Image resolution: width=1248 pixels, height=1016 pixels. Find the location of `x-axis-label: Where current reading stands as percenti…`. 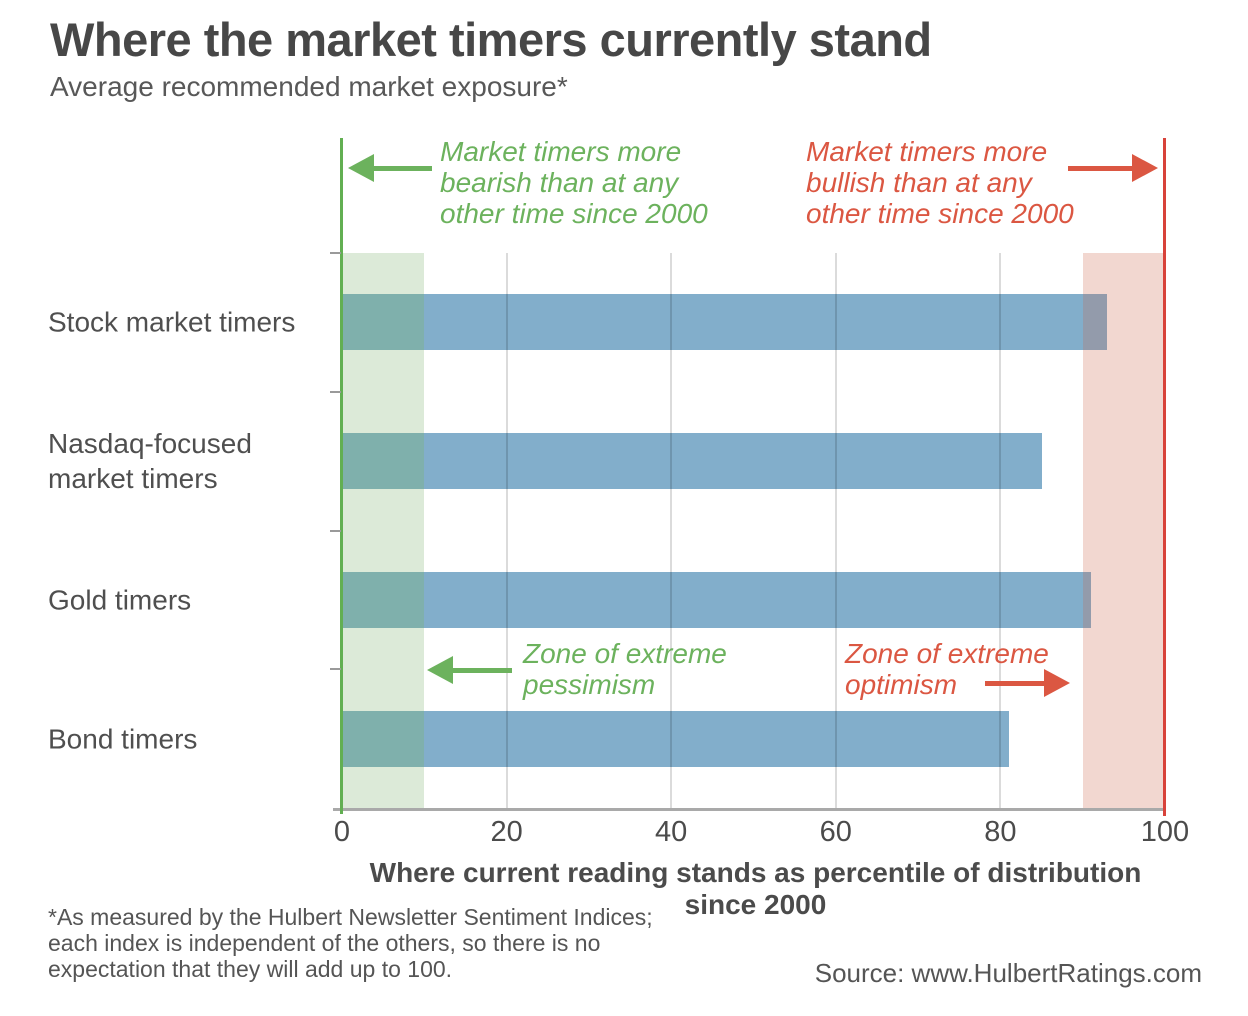

x-axis-label: Where current reading stands as percenti… is located at coordinates (755, 888).